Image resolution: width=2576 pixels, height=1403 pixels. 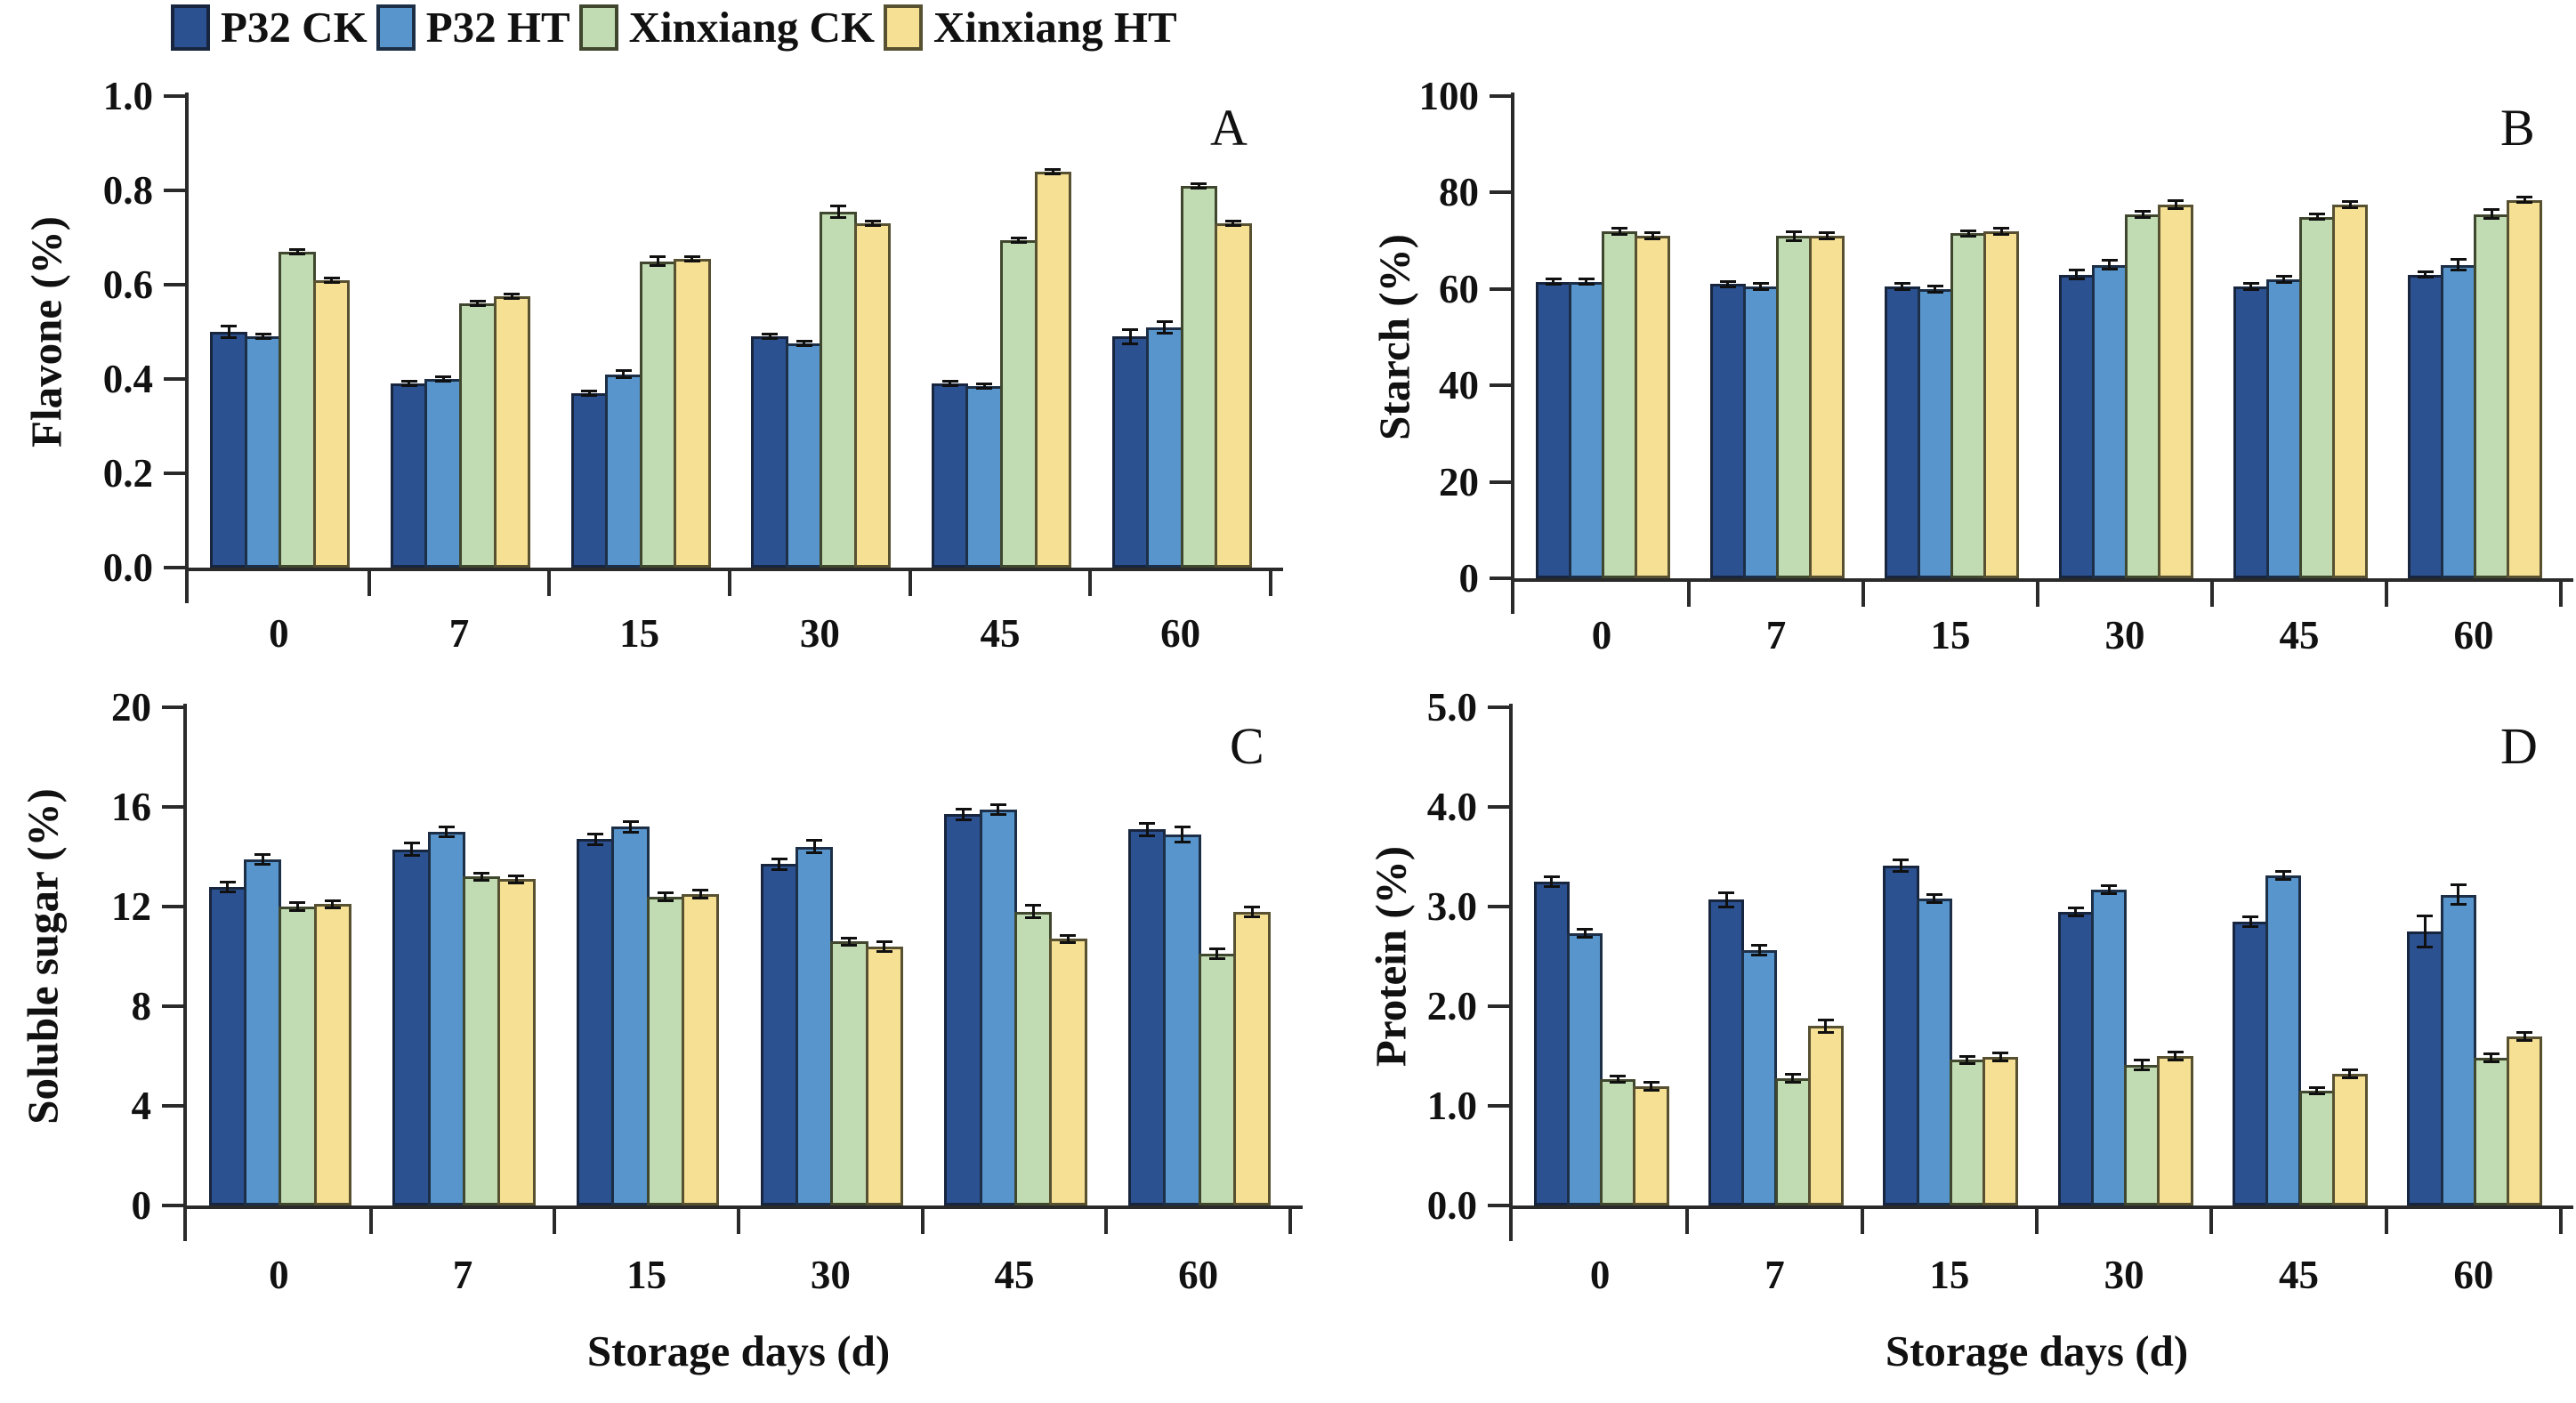 I want to click on legend-swatch-xinxiang-ck, so click(x=598, y=27).